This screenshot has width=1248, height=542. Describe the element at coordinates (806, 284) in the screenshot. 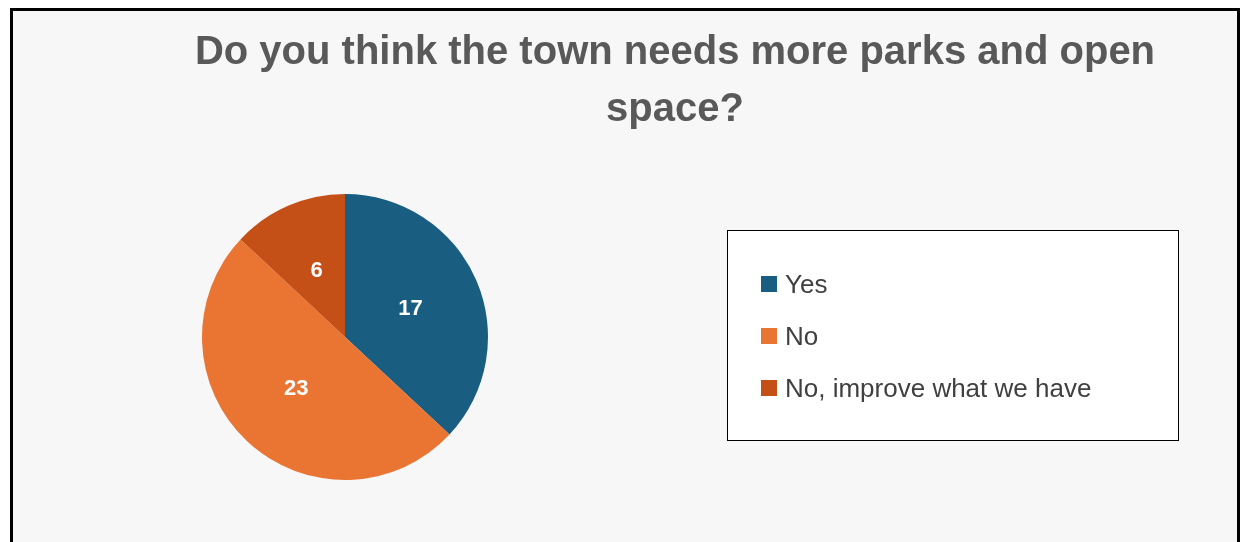

I see `legend-label: Yes` at that location.